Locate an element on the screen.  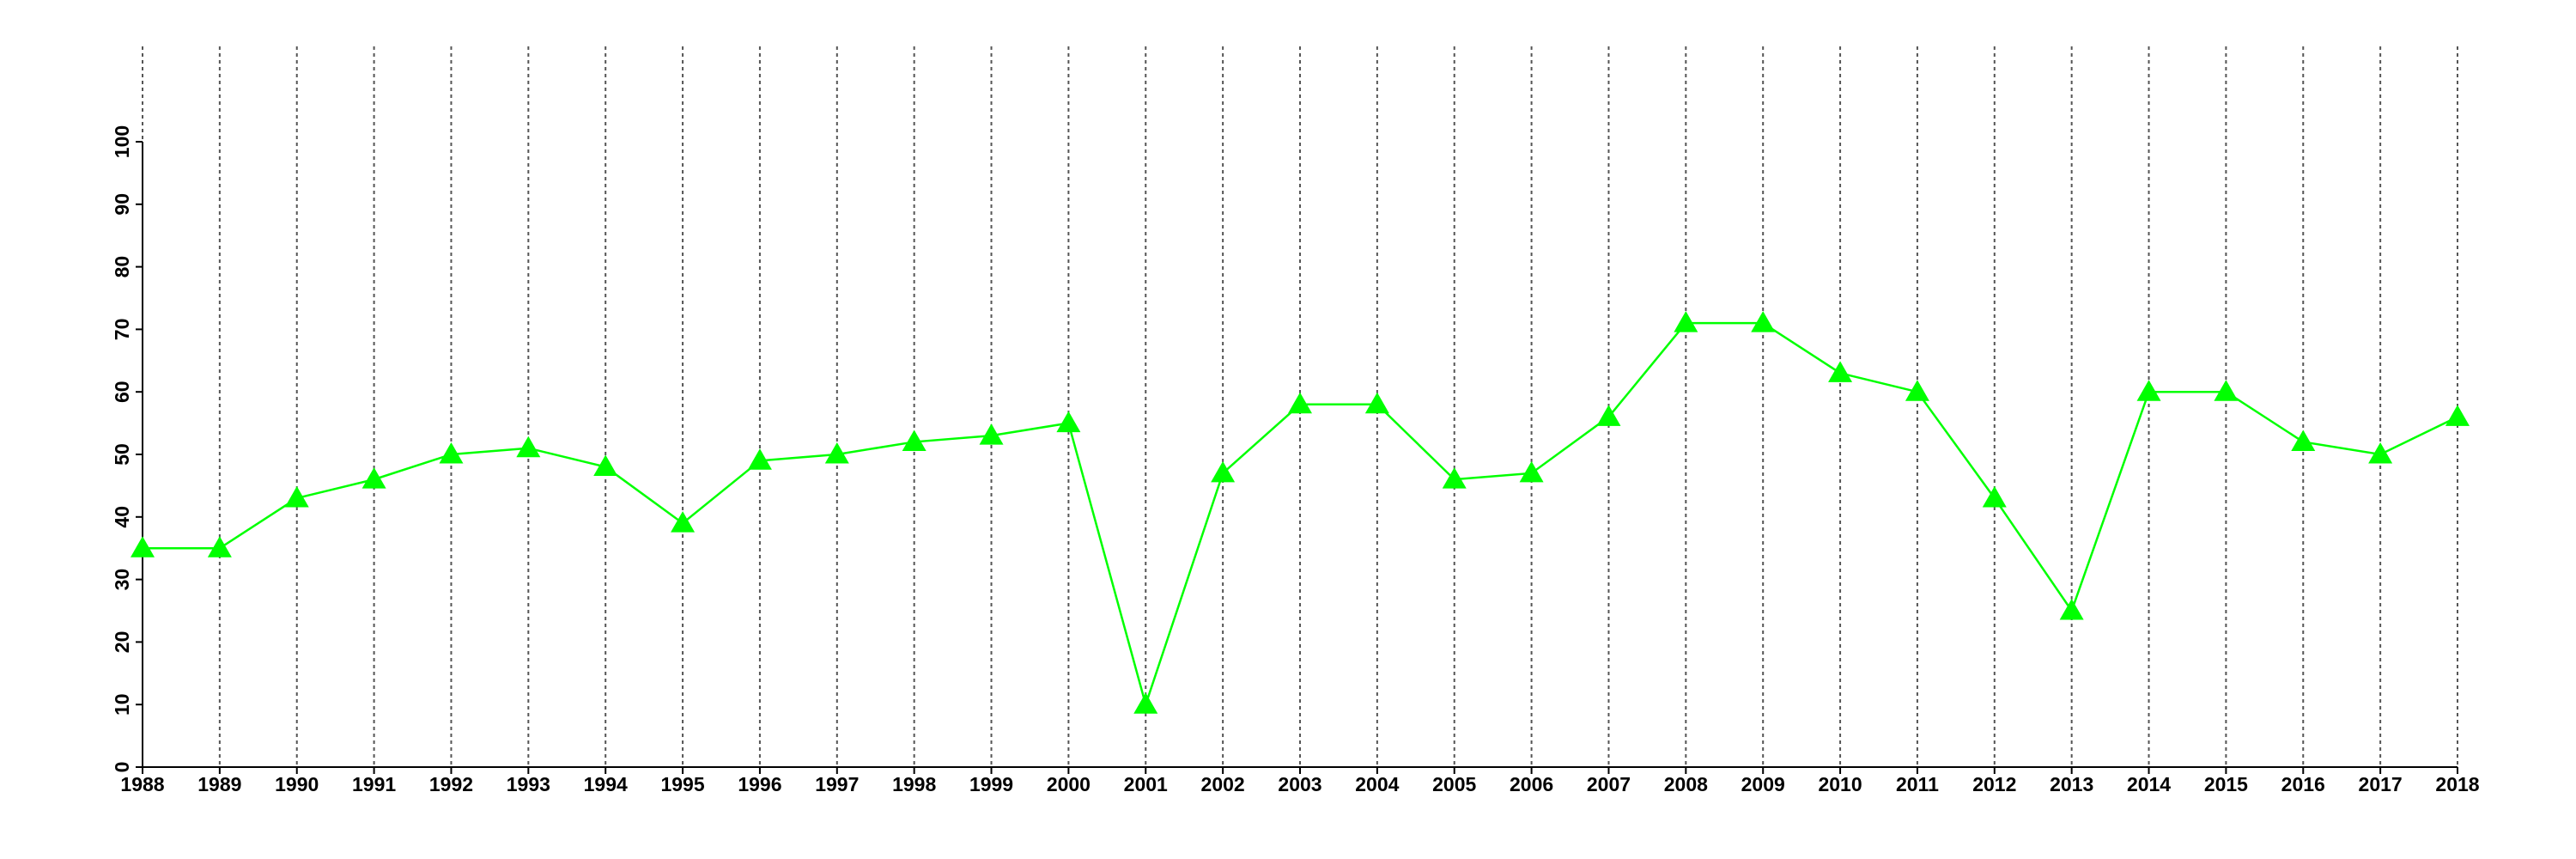
x-tick-label: 2005 is located at coordinates (1454, 784).